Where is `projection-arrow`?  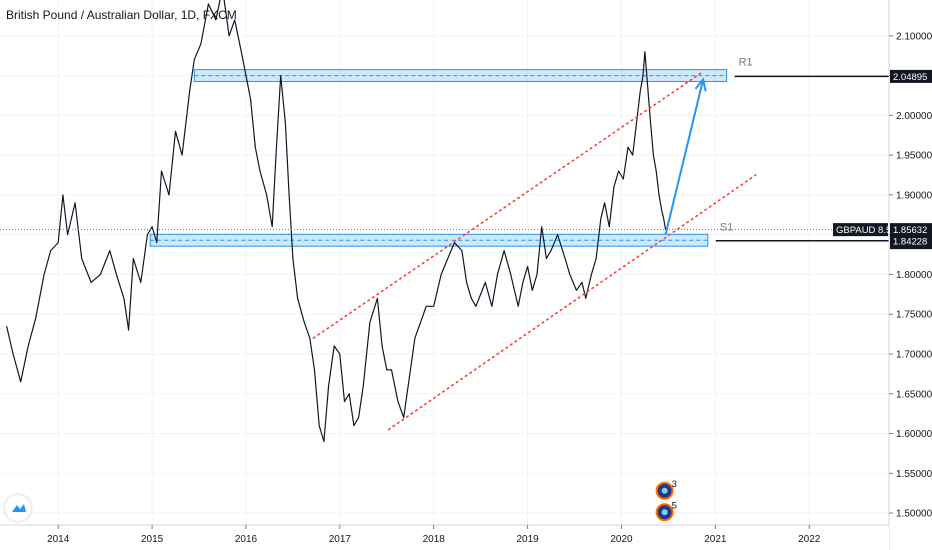 projection-arrow is located at coordinates (684, 157).